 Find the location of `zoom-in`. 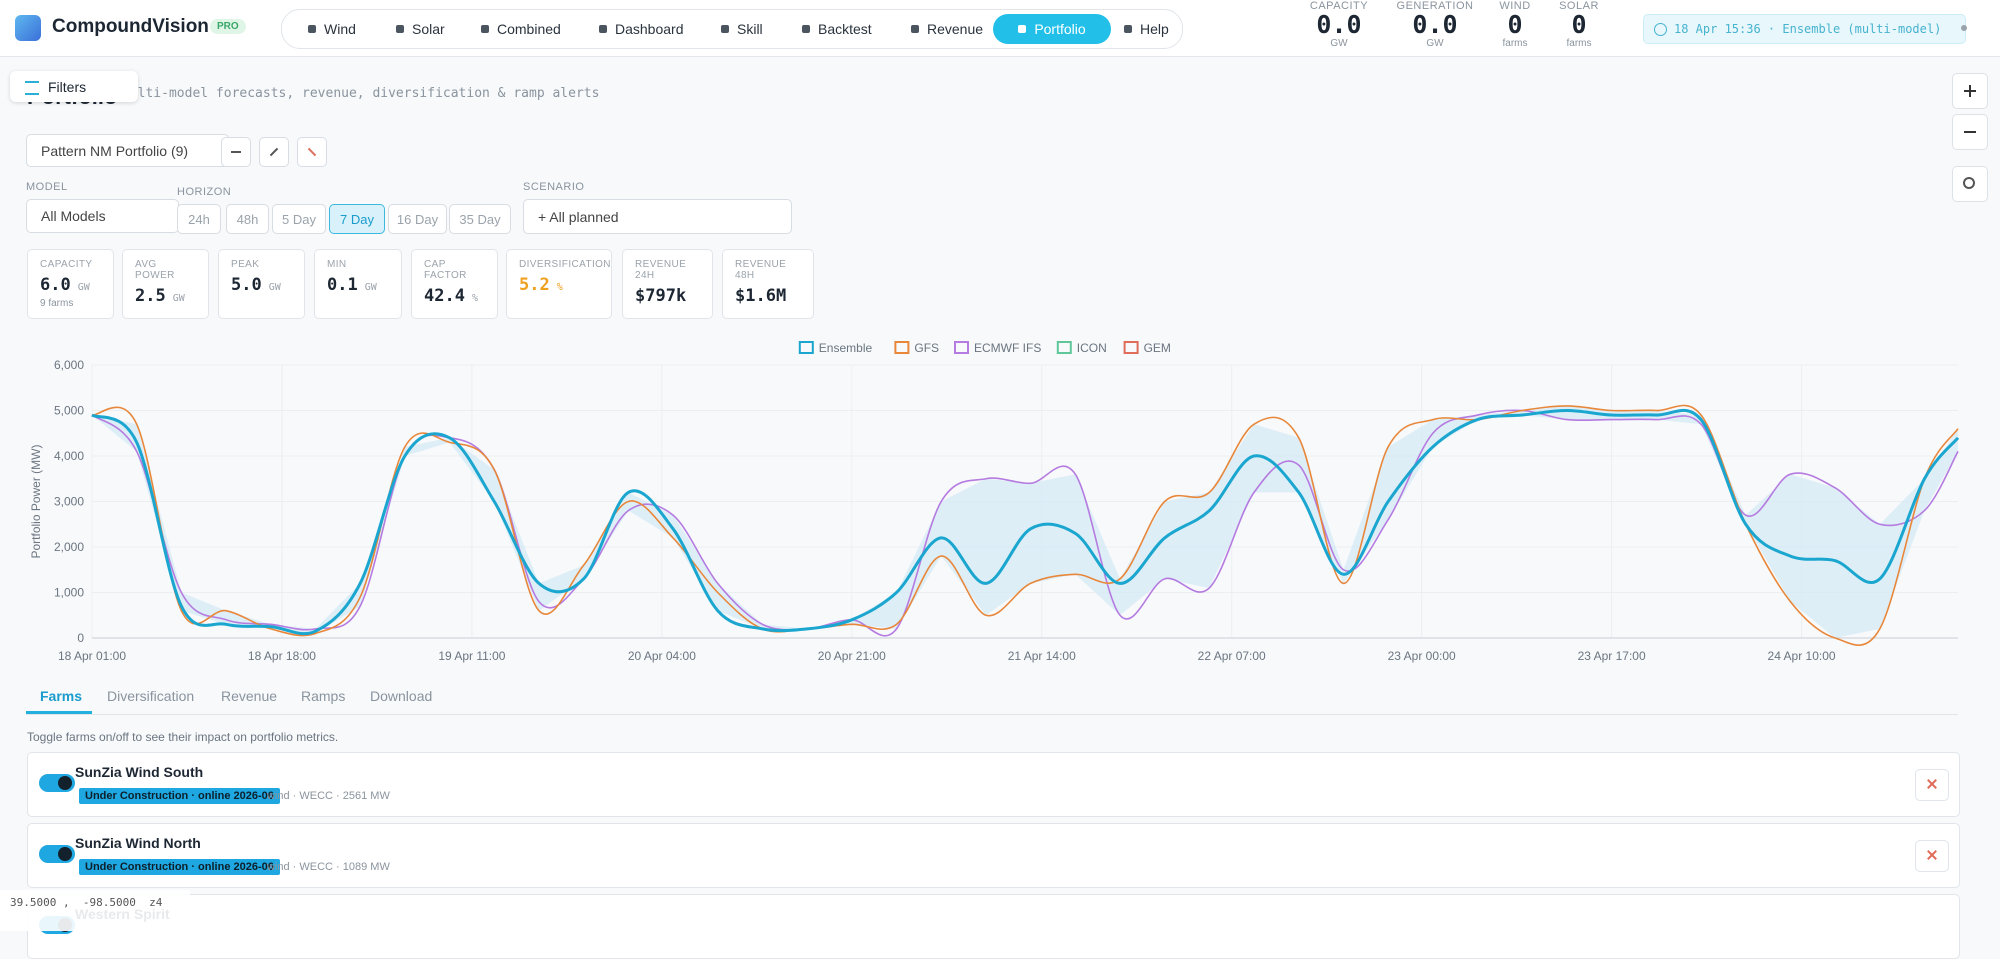

zoom-in is located at coordinates (1970, 91).